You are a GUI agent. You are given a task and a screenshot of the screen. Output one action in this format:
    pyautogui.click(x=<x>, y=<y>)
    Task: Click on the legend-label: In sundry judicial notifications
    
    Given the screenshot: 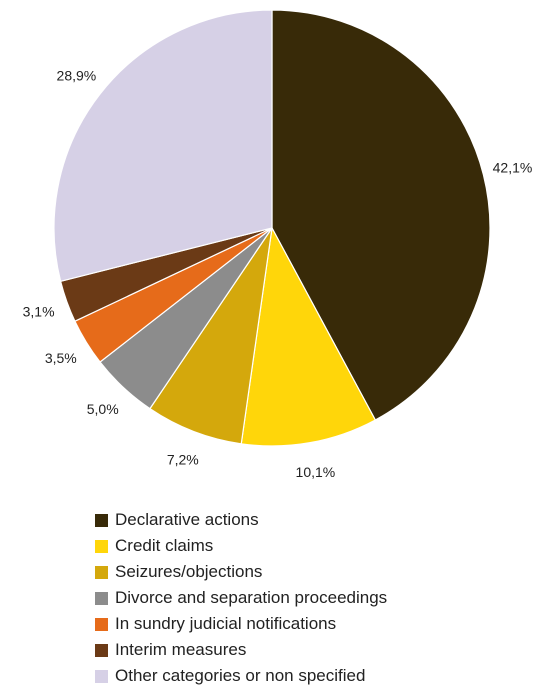 What is the action you would take?
    pyautogui.click(x=226, y=623)
    